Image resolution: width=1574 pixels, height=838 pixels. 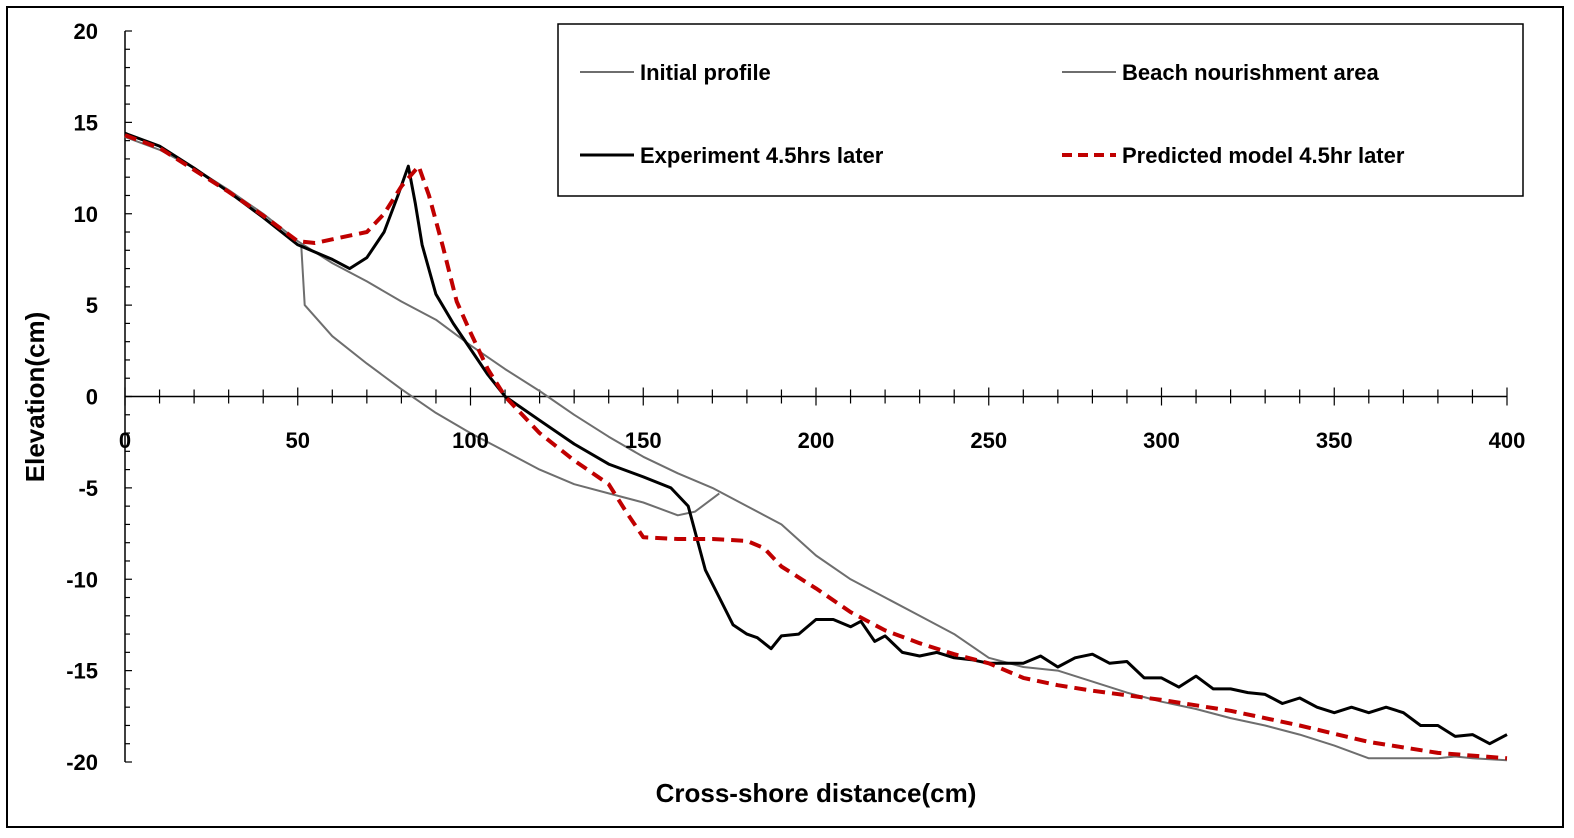 I want to click on legend-entry-beach-nourishment-area: Beach nourishment area, so click(x=1221, y=72).